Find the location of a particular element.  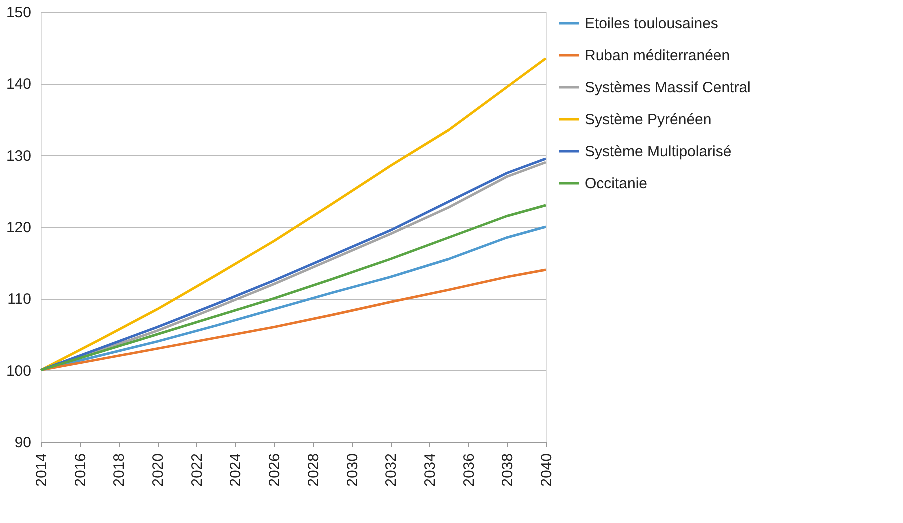

legend-label: Systèmes Massif Central is located at coordinates (668, 88).